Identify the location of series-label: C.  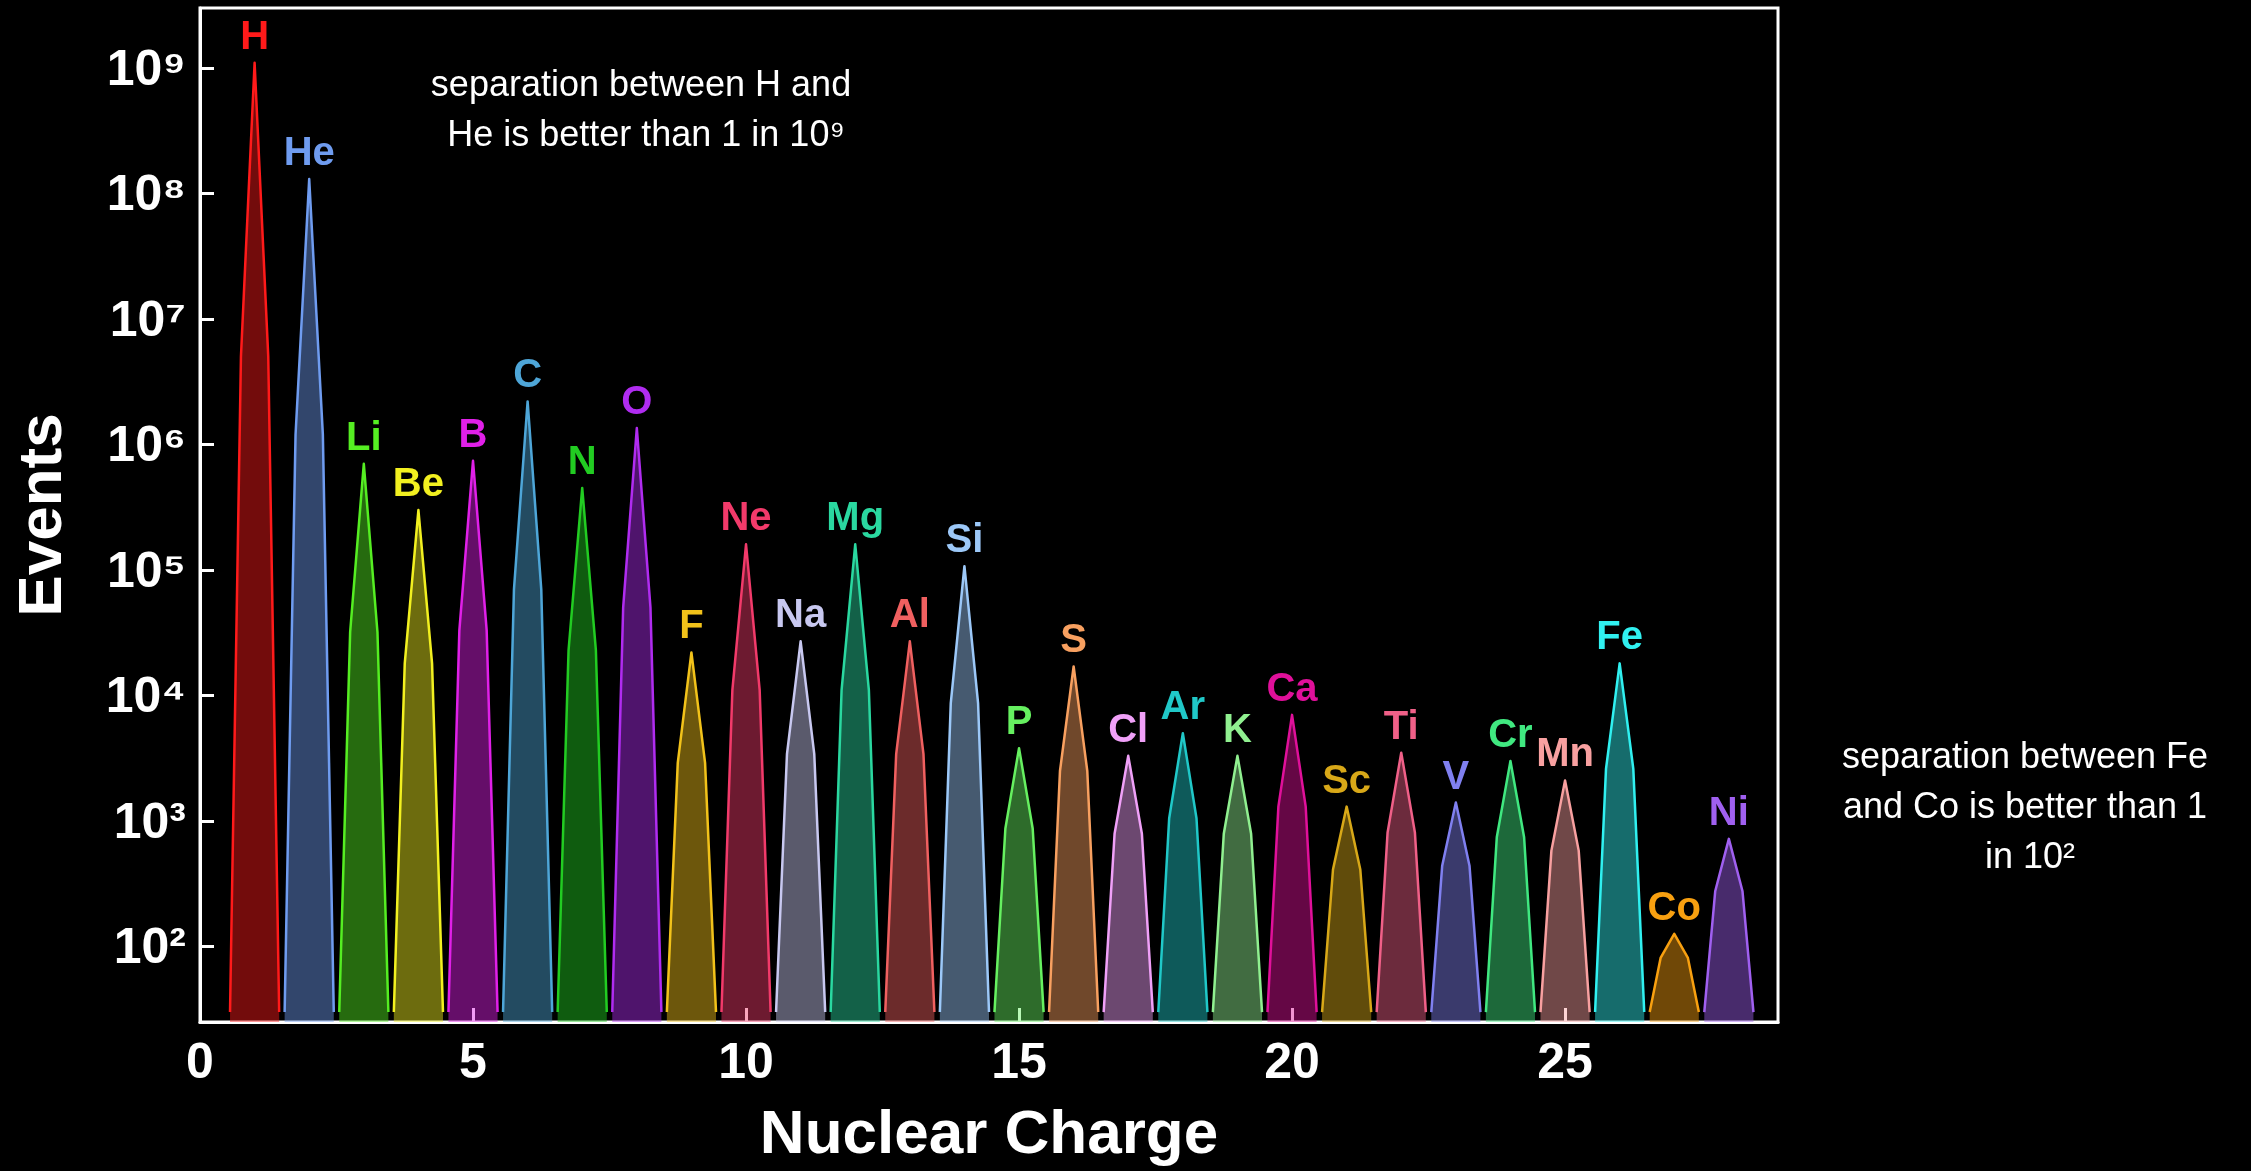
(528, 373).